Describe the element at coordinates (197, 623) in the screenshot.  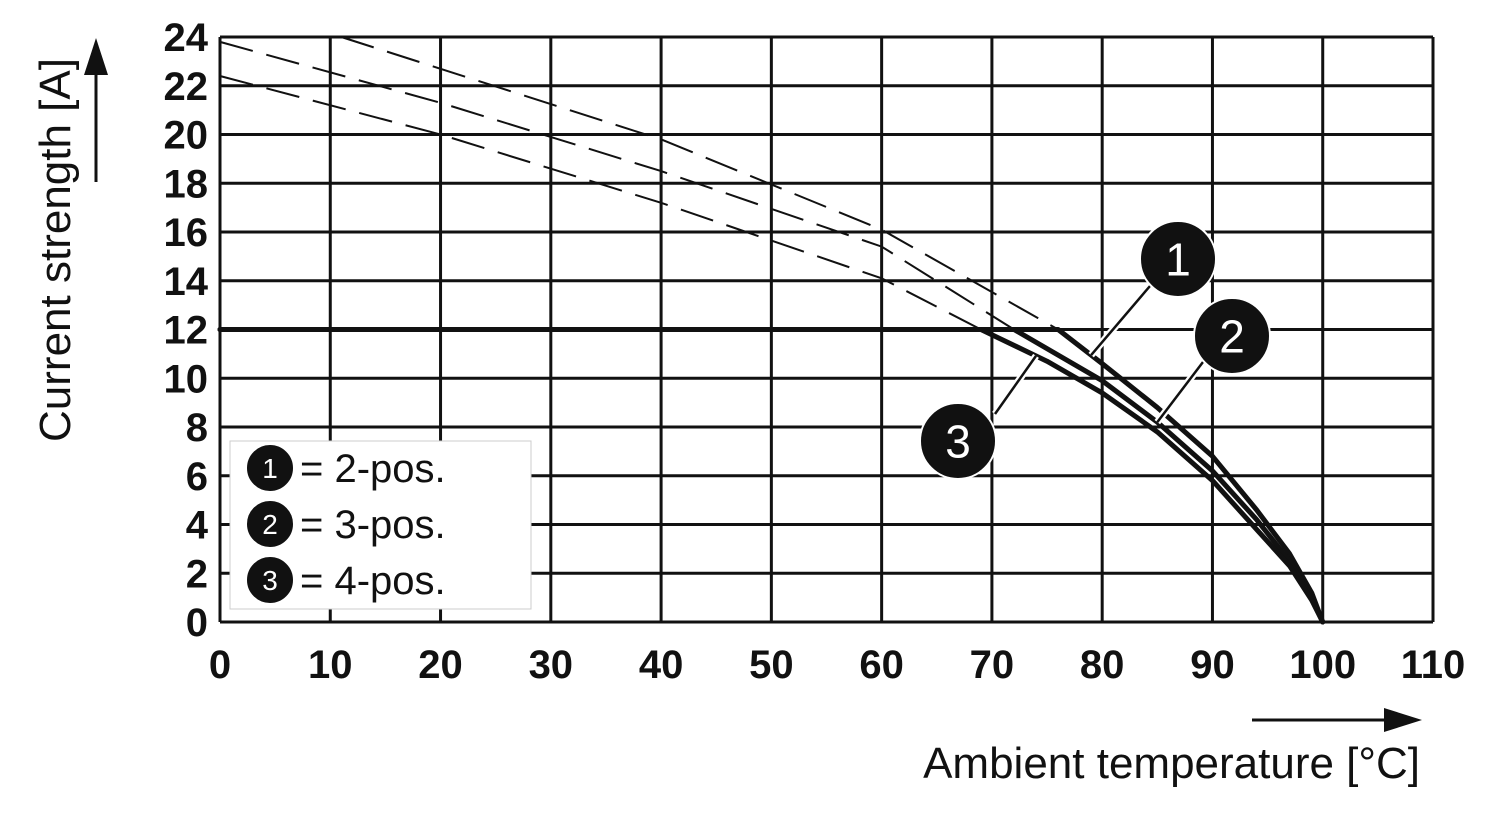
I see `y-tick-label: 0` at that location.